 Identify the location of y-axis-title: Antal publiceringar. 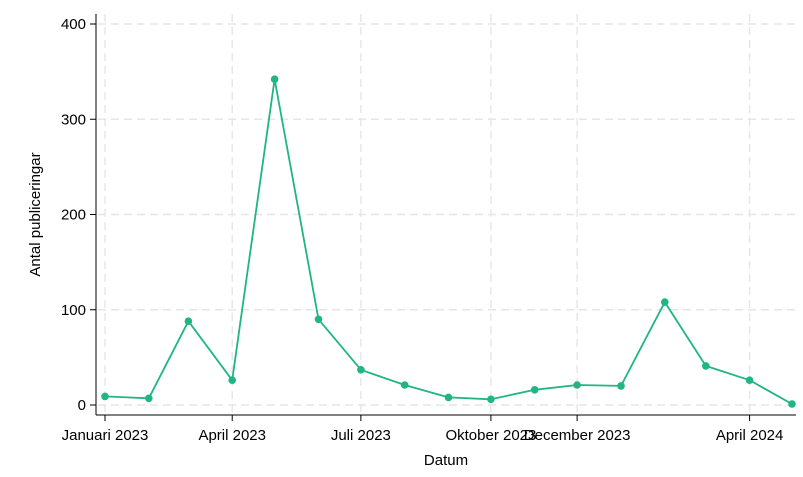
(35, 214).